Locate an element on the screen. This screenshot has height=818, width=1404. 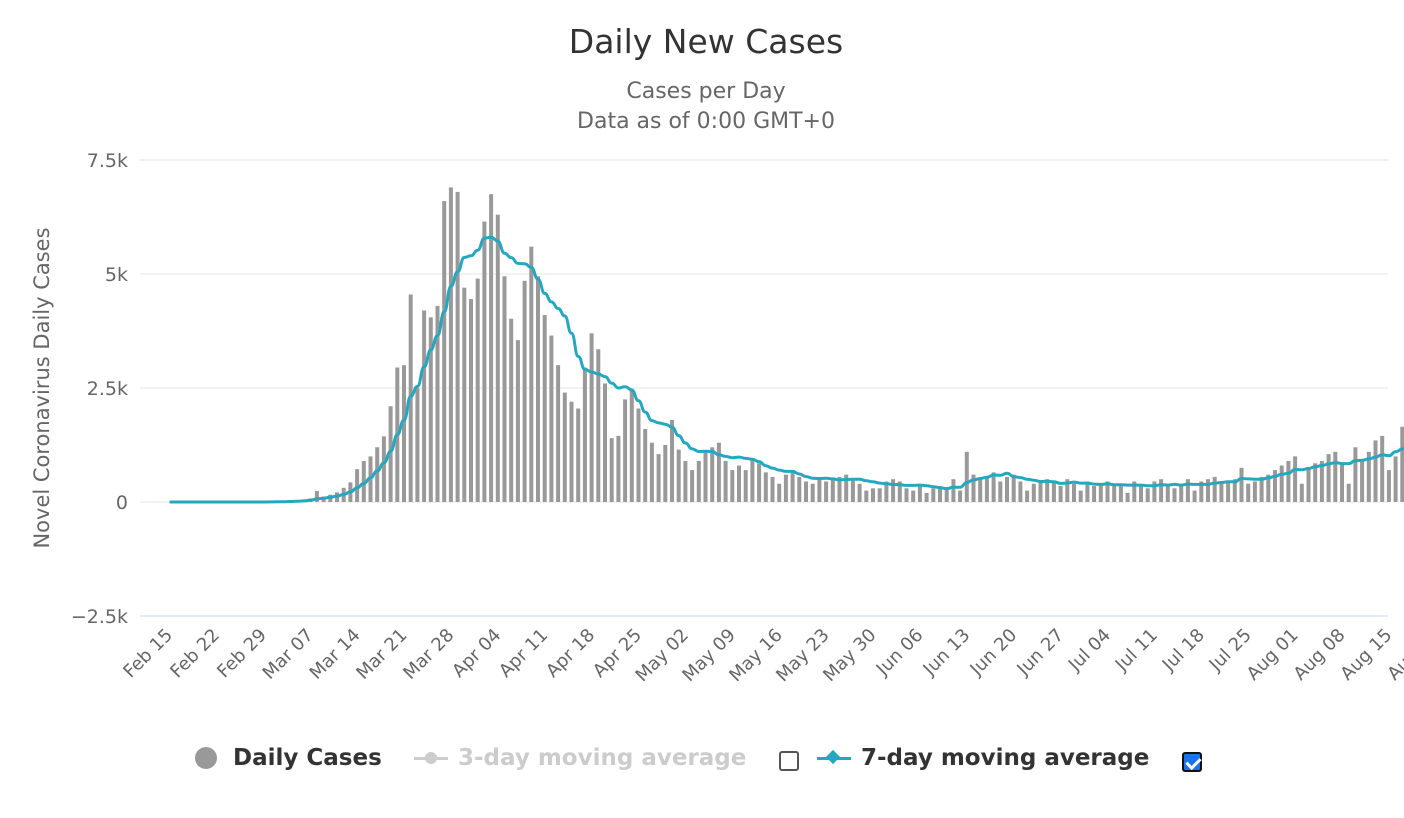
legend-daily-cases: Daily Cases is located at coordinates (288, 758).